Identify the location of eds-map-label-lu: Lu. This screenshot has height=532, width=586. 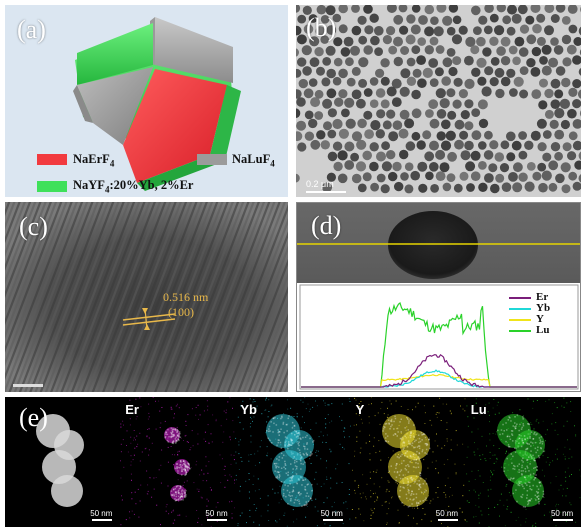
(478, 409).